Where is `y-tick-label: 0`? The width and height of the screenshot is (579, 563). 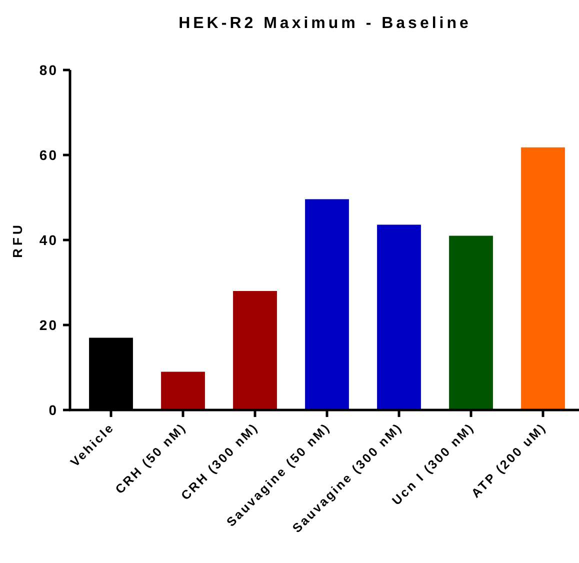
y-tick-label: 0 is located at coordinates (53, 410).